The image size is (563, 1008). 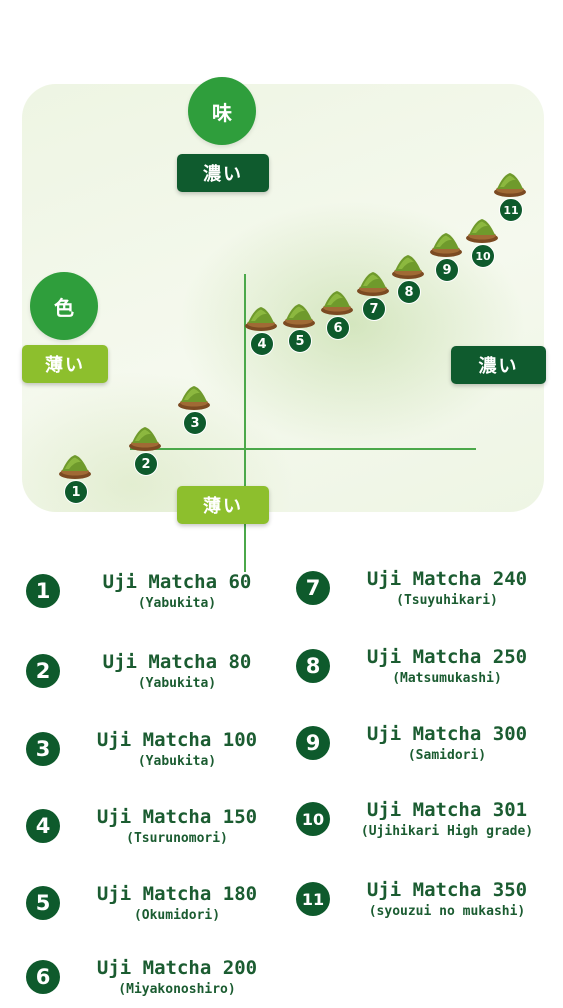 I want to click on legend-text: Uji Matcha 250 (Matsumukashi), so click(x=447, y=667).